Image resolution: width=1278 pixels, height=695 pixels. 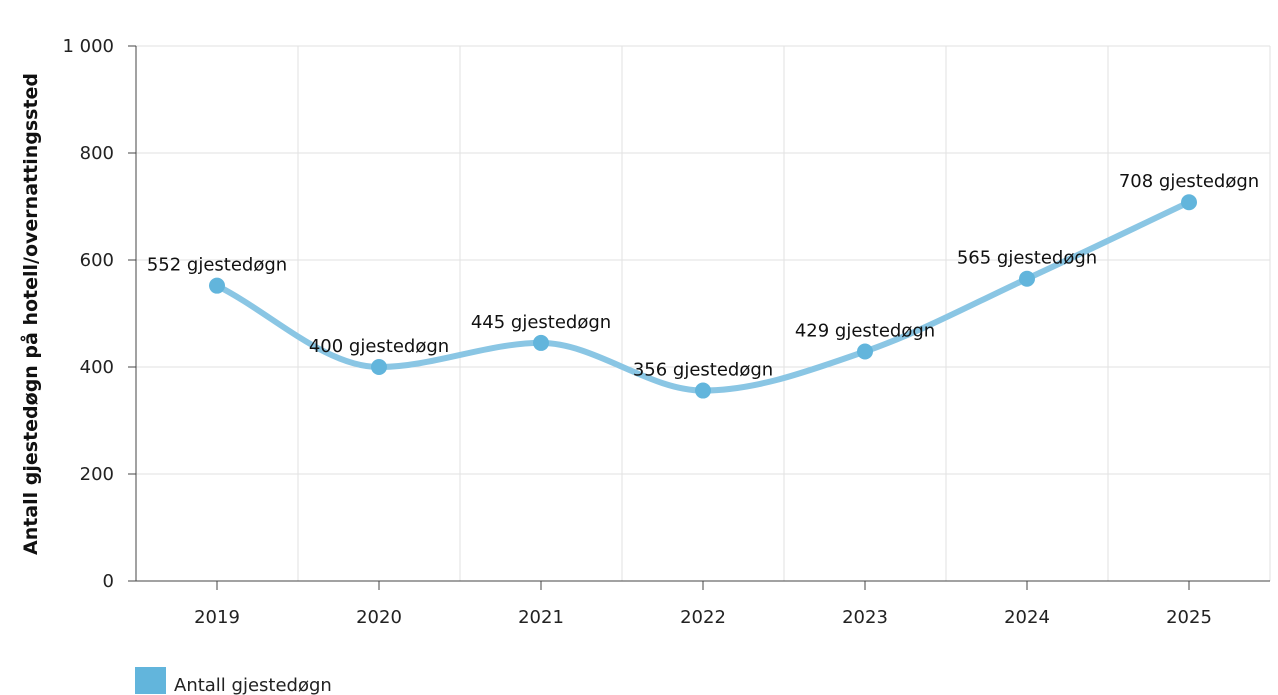 I want to click on x-tick-label: 2020, so click(x=379, y=617).